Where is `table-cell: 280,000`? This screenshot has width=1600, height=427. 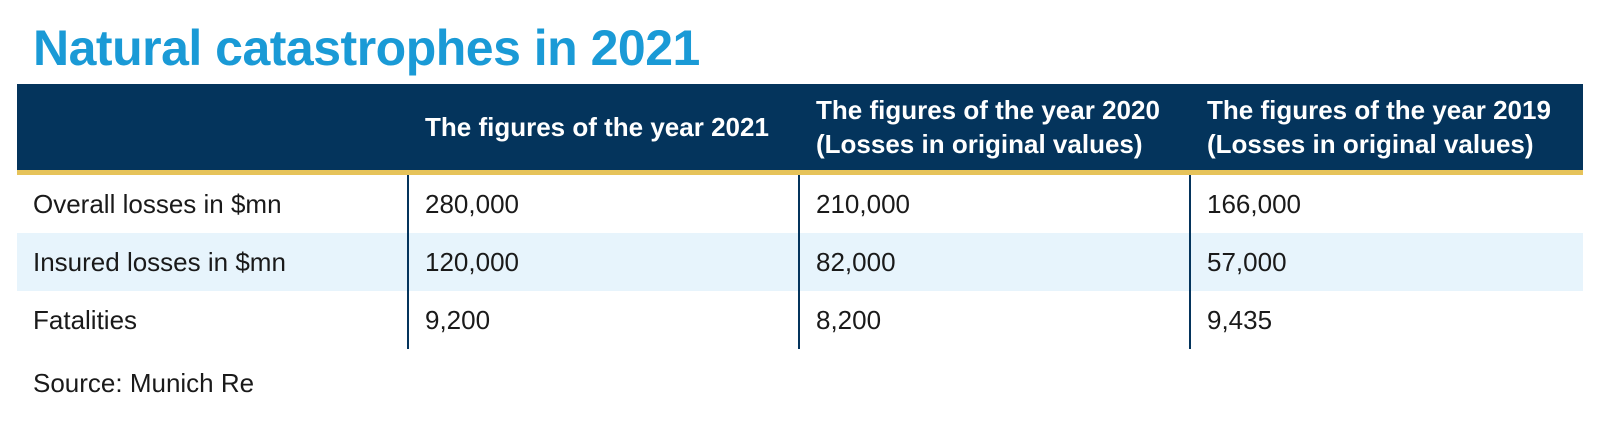
table-cell: 280,000 is located at coordinates (603, 202).